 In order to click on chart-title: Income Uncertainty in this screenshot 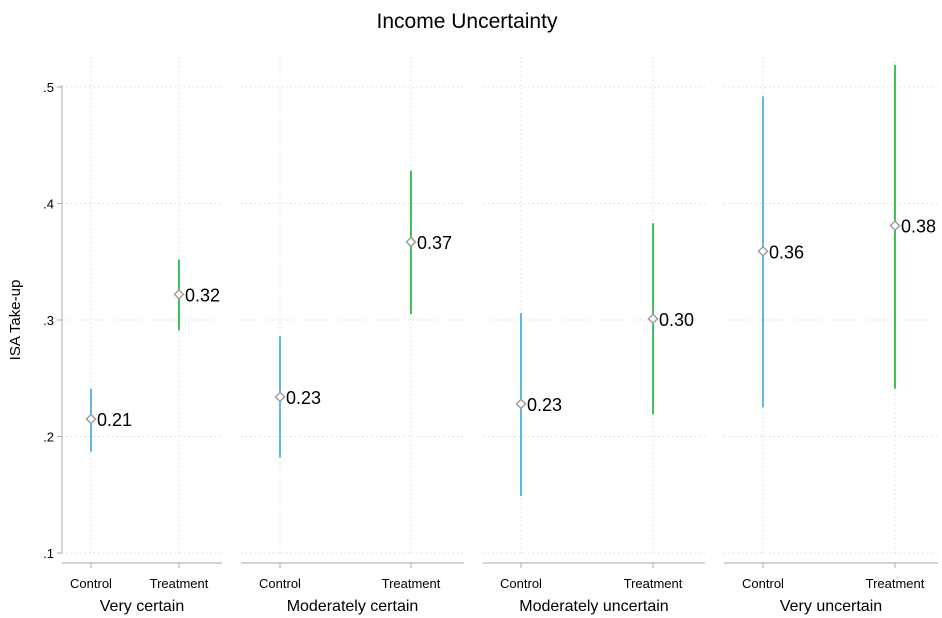, I will do `click(467, 21)`.